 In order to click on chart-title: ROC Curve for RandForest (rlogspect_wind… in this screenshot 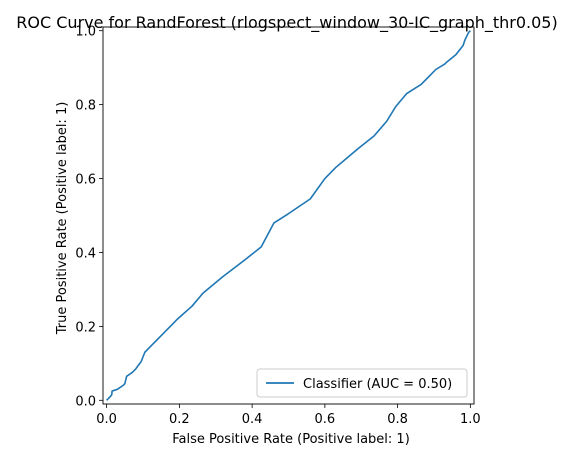, I will do `click(286, 23)`.